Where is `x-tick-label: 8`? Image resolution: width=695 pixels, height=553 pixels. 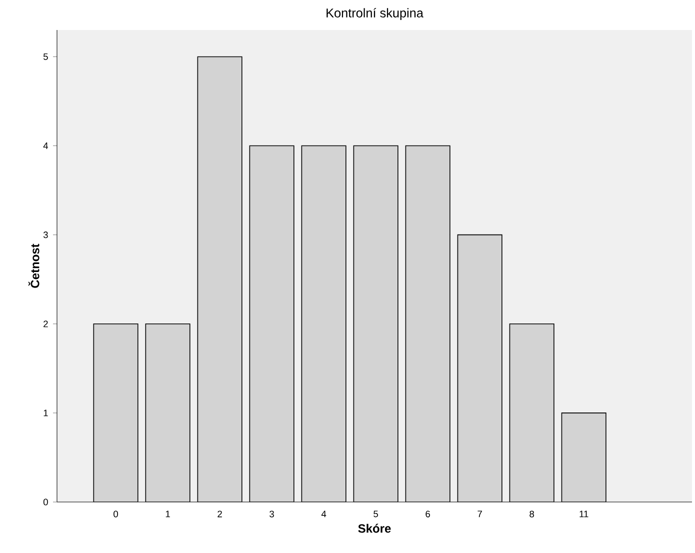 x-tick-label: 8 is located at coordinates (532, 514).